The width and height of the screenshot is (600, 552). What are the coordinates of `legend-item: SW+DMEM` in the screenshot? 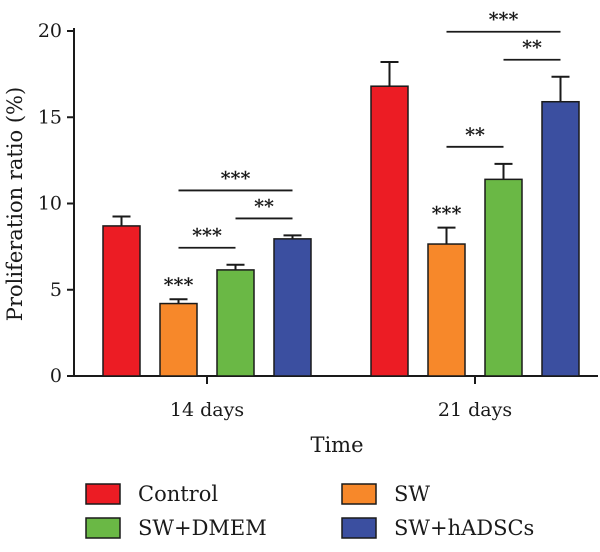 It's located at (176, 528).